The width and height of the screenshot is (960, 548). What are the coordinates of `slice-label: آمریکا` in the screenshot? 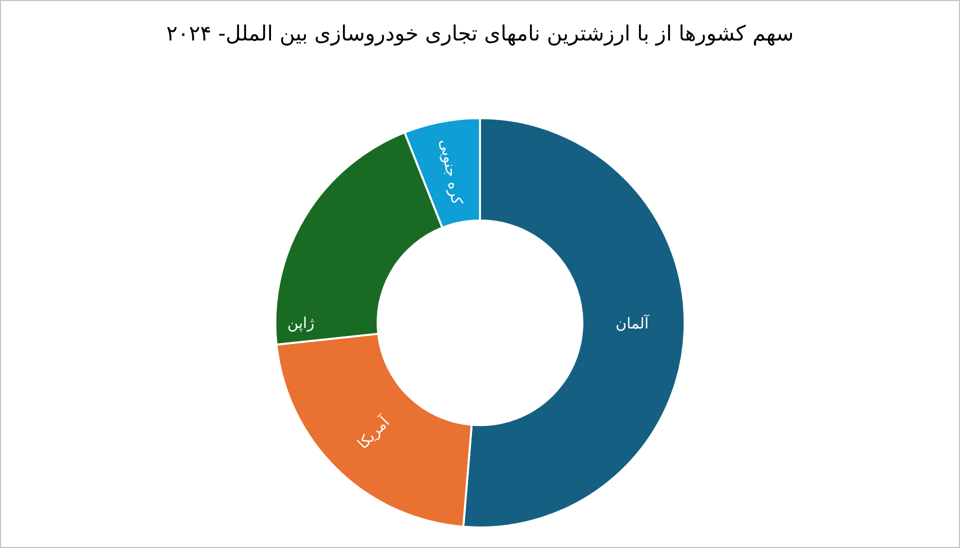 It's located at (373, 432).